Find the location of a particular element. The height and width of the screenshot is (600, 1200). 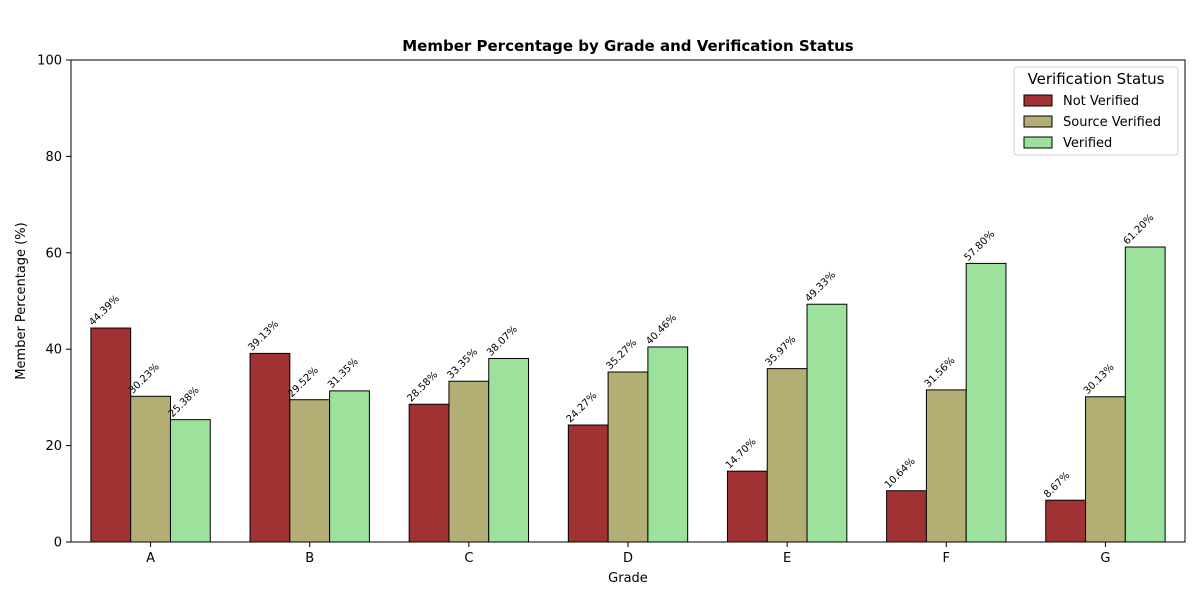

x-tick-label: C is located at coordinates (468, 558).